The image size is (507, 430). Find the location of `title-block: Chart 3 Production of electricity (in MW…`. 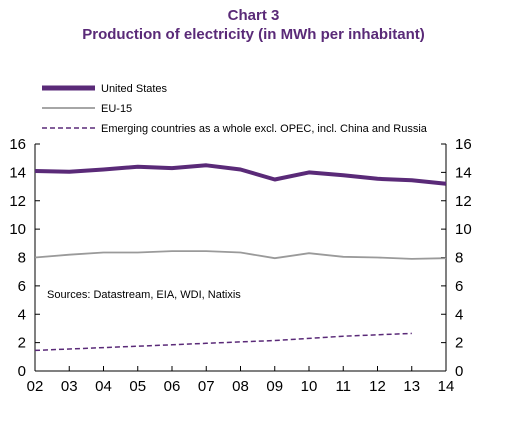

title-block: Chart 3 Production of electricity (in MW… is located at coordinates (253, 25).